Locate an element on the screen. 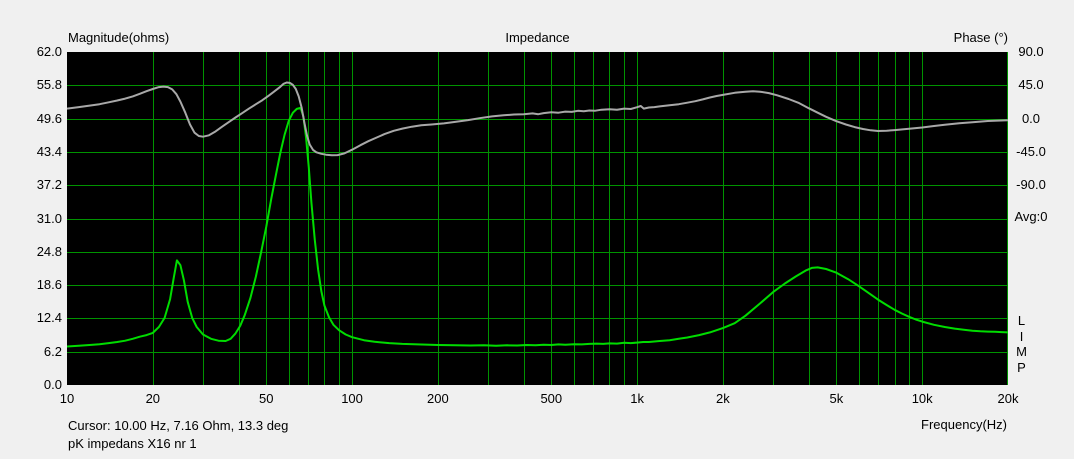  frequency-tick-label: 5k is located at coordinates (836, 398).